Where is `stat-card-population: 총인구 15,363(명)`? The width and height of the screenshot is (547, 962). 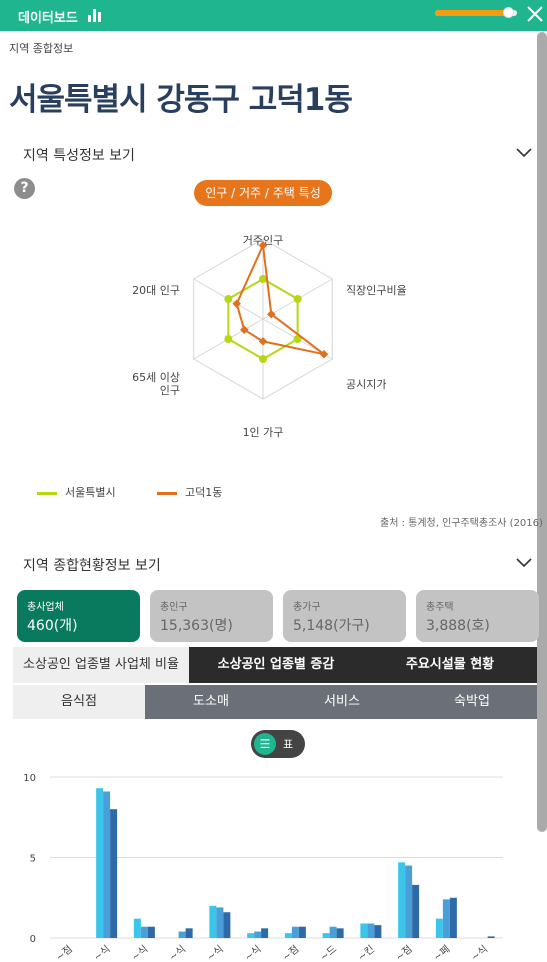 stat-card-population: 총인구 15,363(명) is located at coordinates (211, 616).